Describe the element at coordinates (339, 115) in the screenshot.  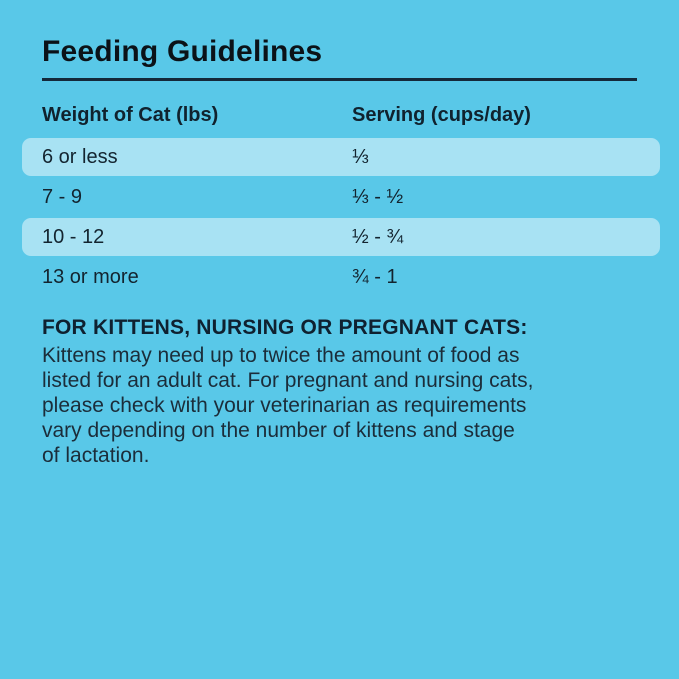
I see `table-header-row: Weight of Cat (lbs) Serving (cups/day)` at that location.